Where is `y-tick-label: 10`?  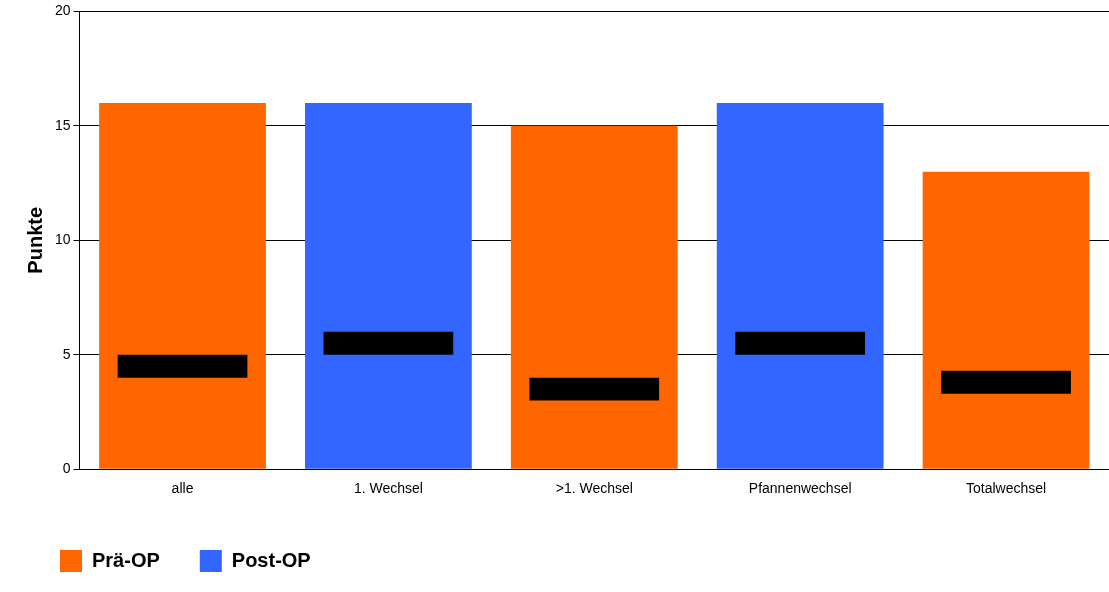 y-tick-label: 10 is located at coordinates (62, 239).